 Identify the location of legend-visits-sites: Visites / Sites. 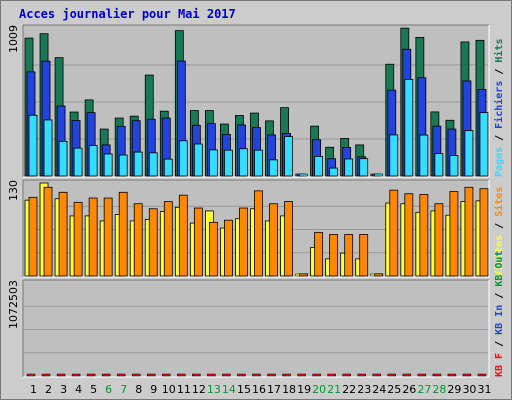
(499, 232).